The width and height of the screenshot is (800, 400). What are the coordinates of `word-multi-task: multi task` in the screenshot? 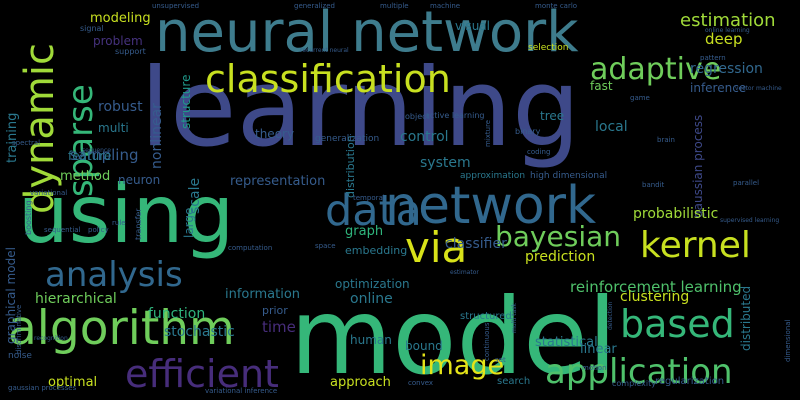 It's located at (514, 318).